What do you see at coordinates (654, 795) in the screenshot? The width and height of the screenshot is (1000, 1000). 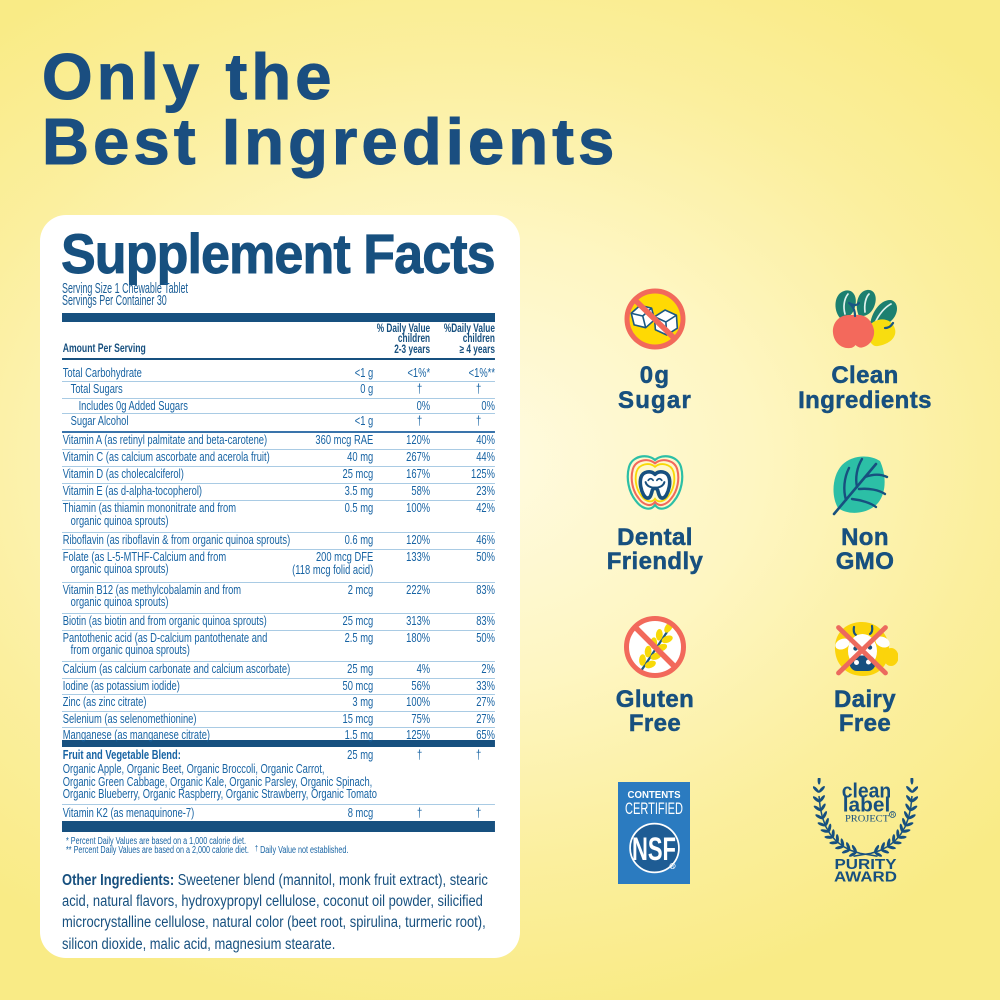 I see `svg-text: CONTENTS` at bounding box center [654, 795].